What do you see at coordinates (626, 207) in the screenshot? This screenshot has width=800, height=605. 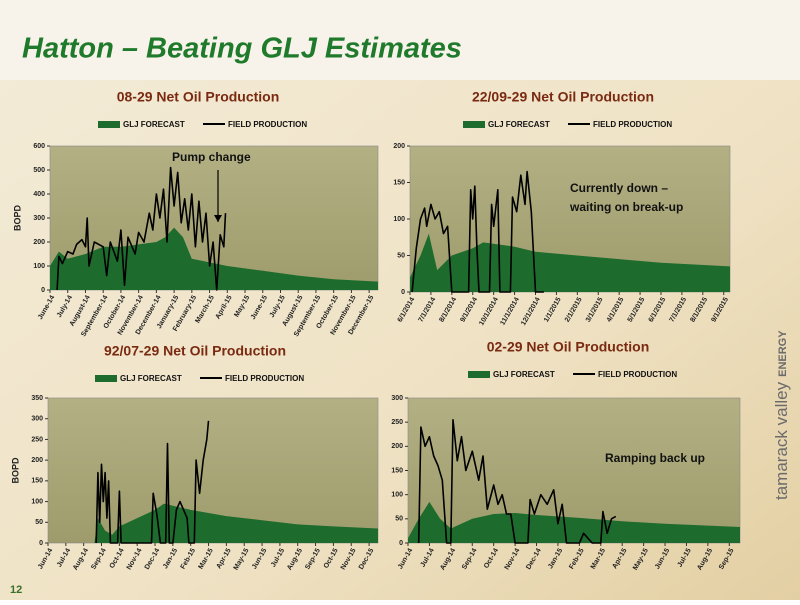 I see `annotation: waiting on break-up` at bounding box center [626, 207].